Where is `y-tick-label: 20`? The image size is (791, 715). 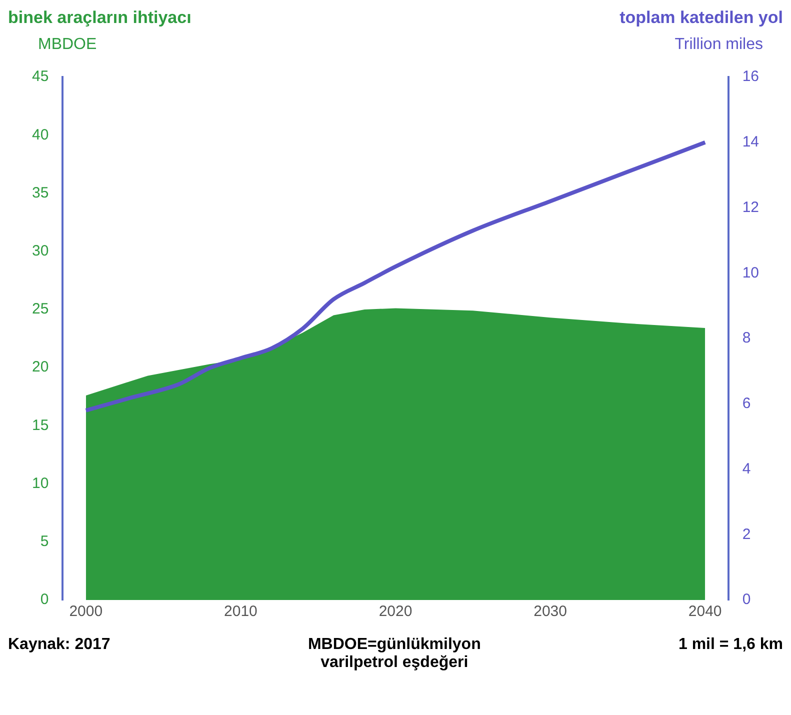 y-tick-label: 20 is located at coordinates (40, 367).